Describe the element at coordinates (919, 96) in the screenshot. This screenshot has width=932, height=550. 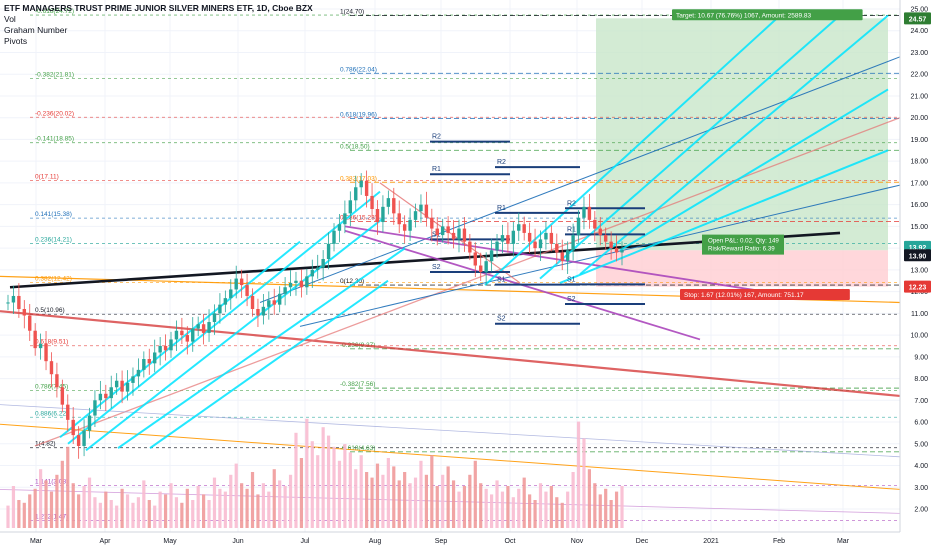
I see `price-tick-label: 21.00` at that location.